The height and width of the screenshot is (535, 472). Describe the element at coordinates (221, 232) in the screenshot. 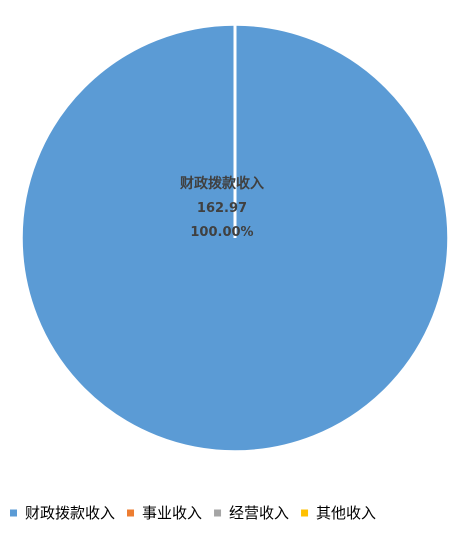

I see `data-label-percent: 100.00%` at that location.